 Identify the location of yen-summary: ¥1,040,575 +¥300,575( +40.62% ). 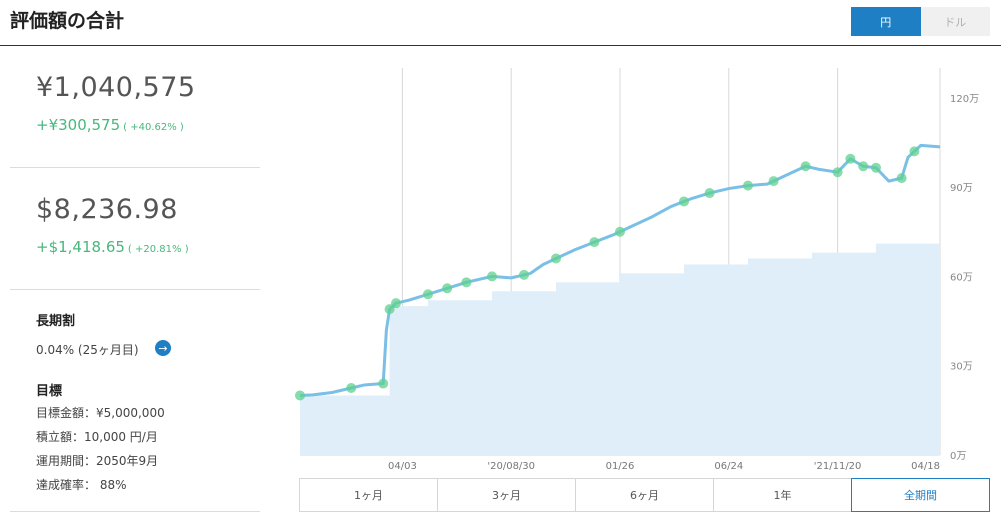
(135, 107).